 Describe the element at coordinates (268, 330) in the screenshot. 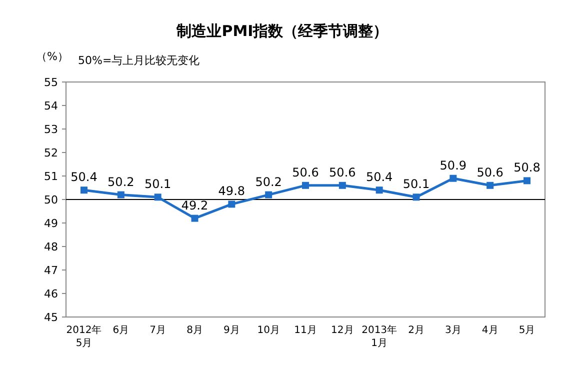

I see `x-tick-label: 10月` at that location.